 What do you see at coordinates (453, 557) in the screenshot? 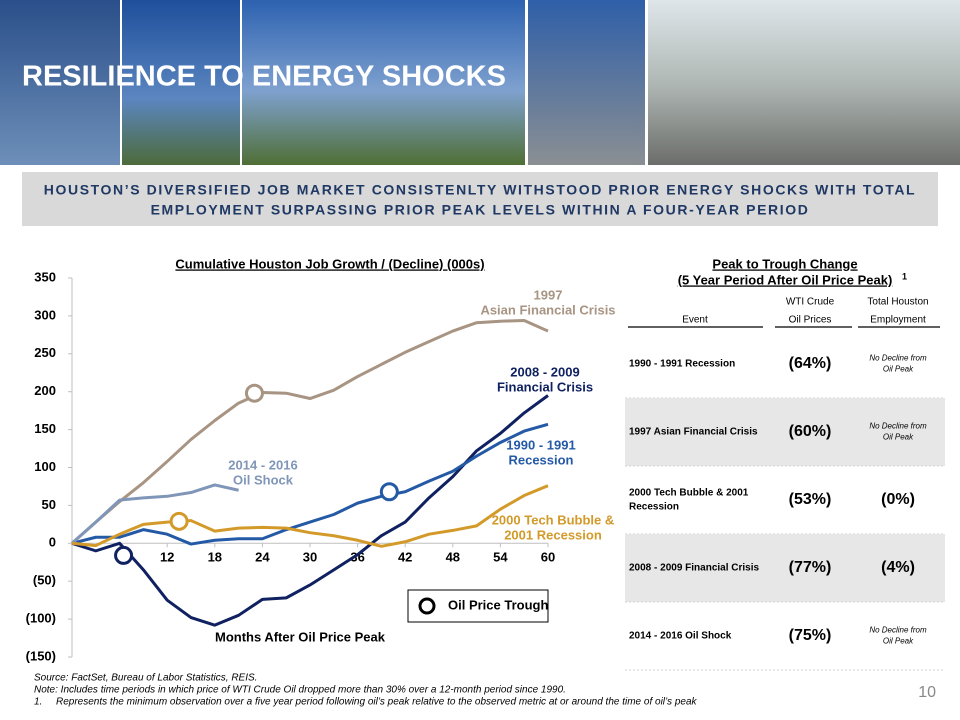
I see `x-tick-label: 48` at bounding box center [453, 557].